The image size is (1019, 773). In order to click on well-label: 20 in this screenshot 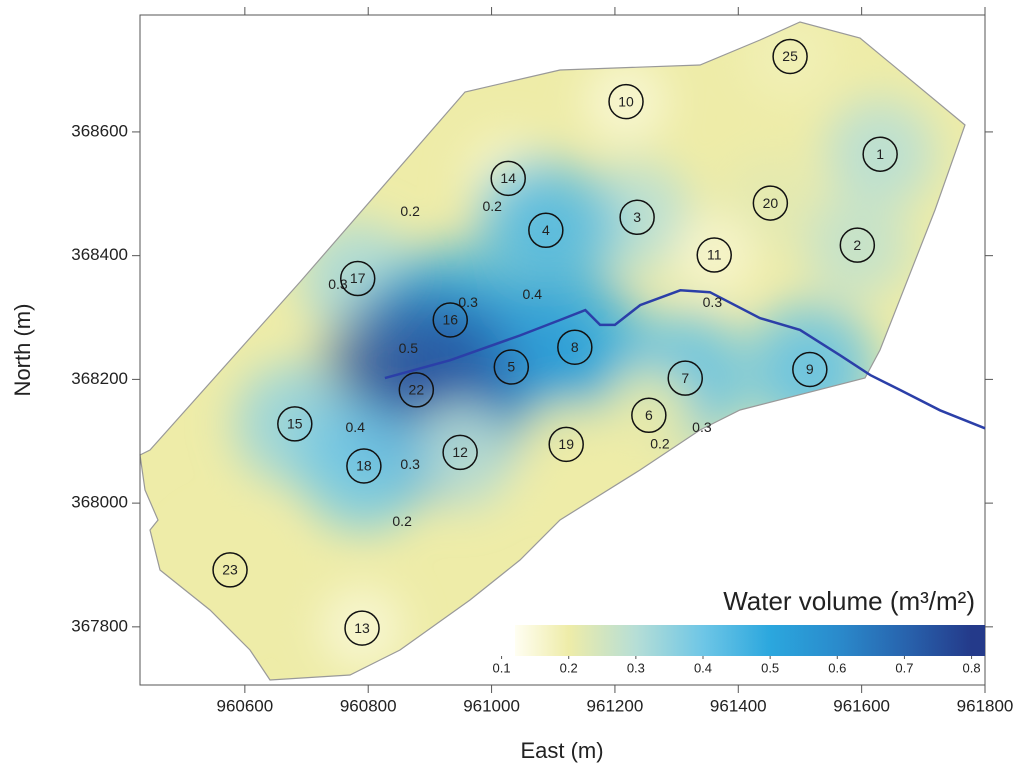, I will do `click(771, 203)`.